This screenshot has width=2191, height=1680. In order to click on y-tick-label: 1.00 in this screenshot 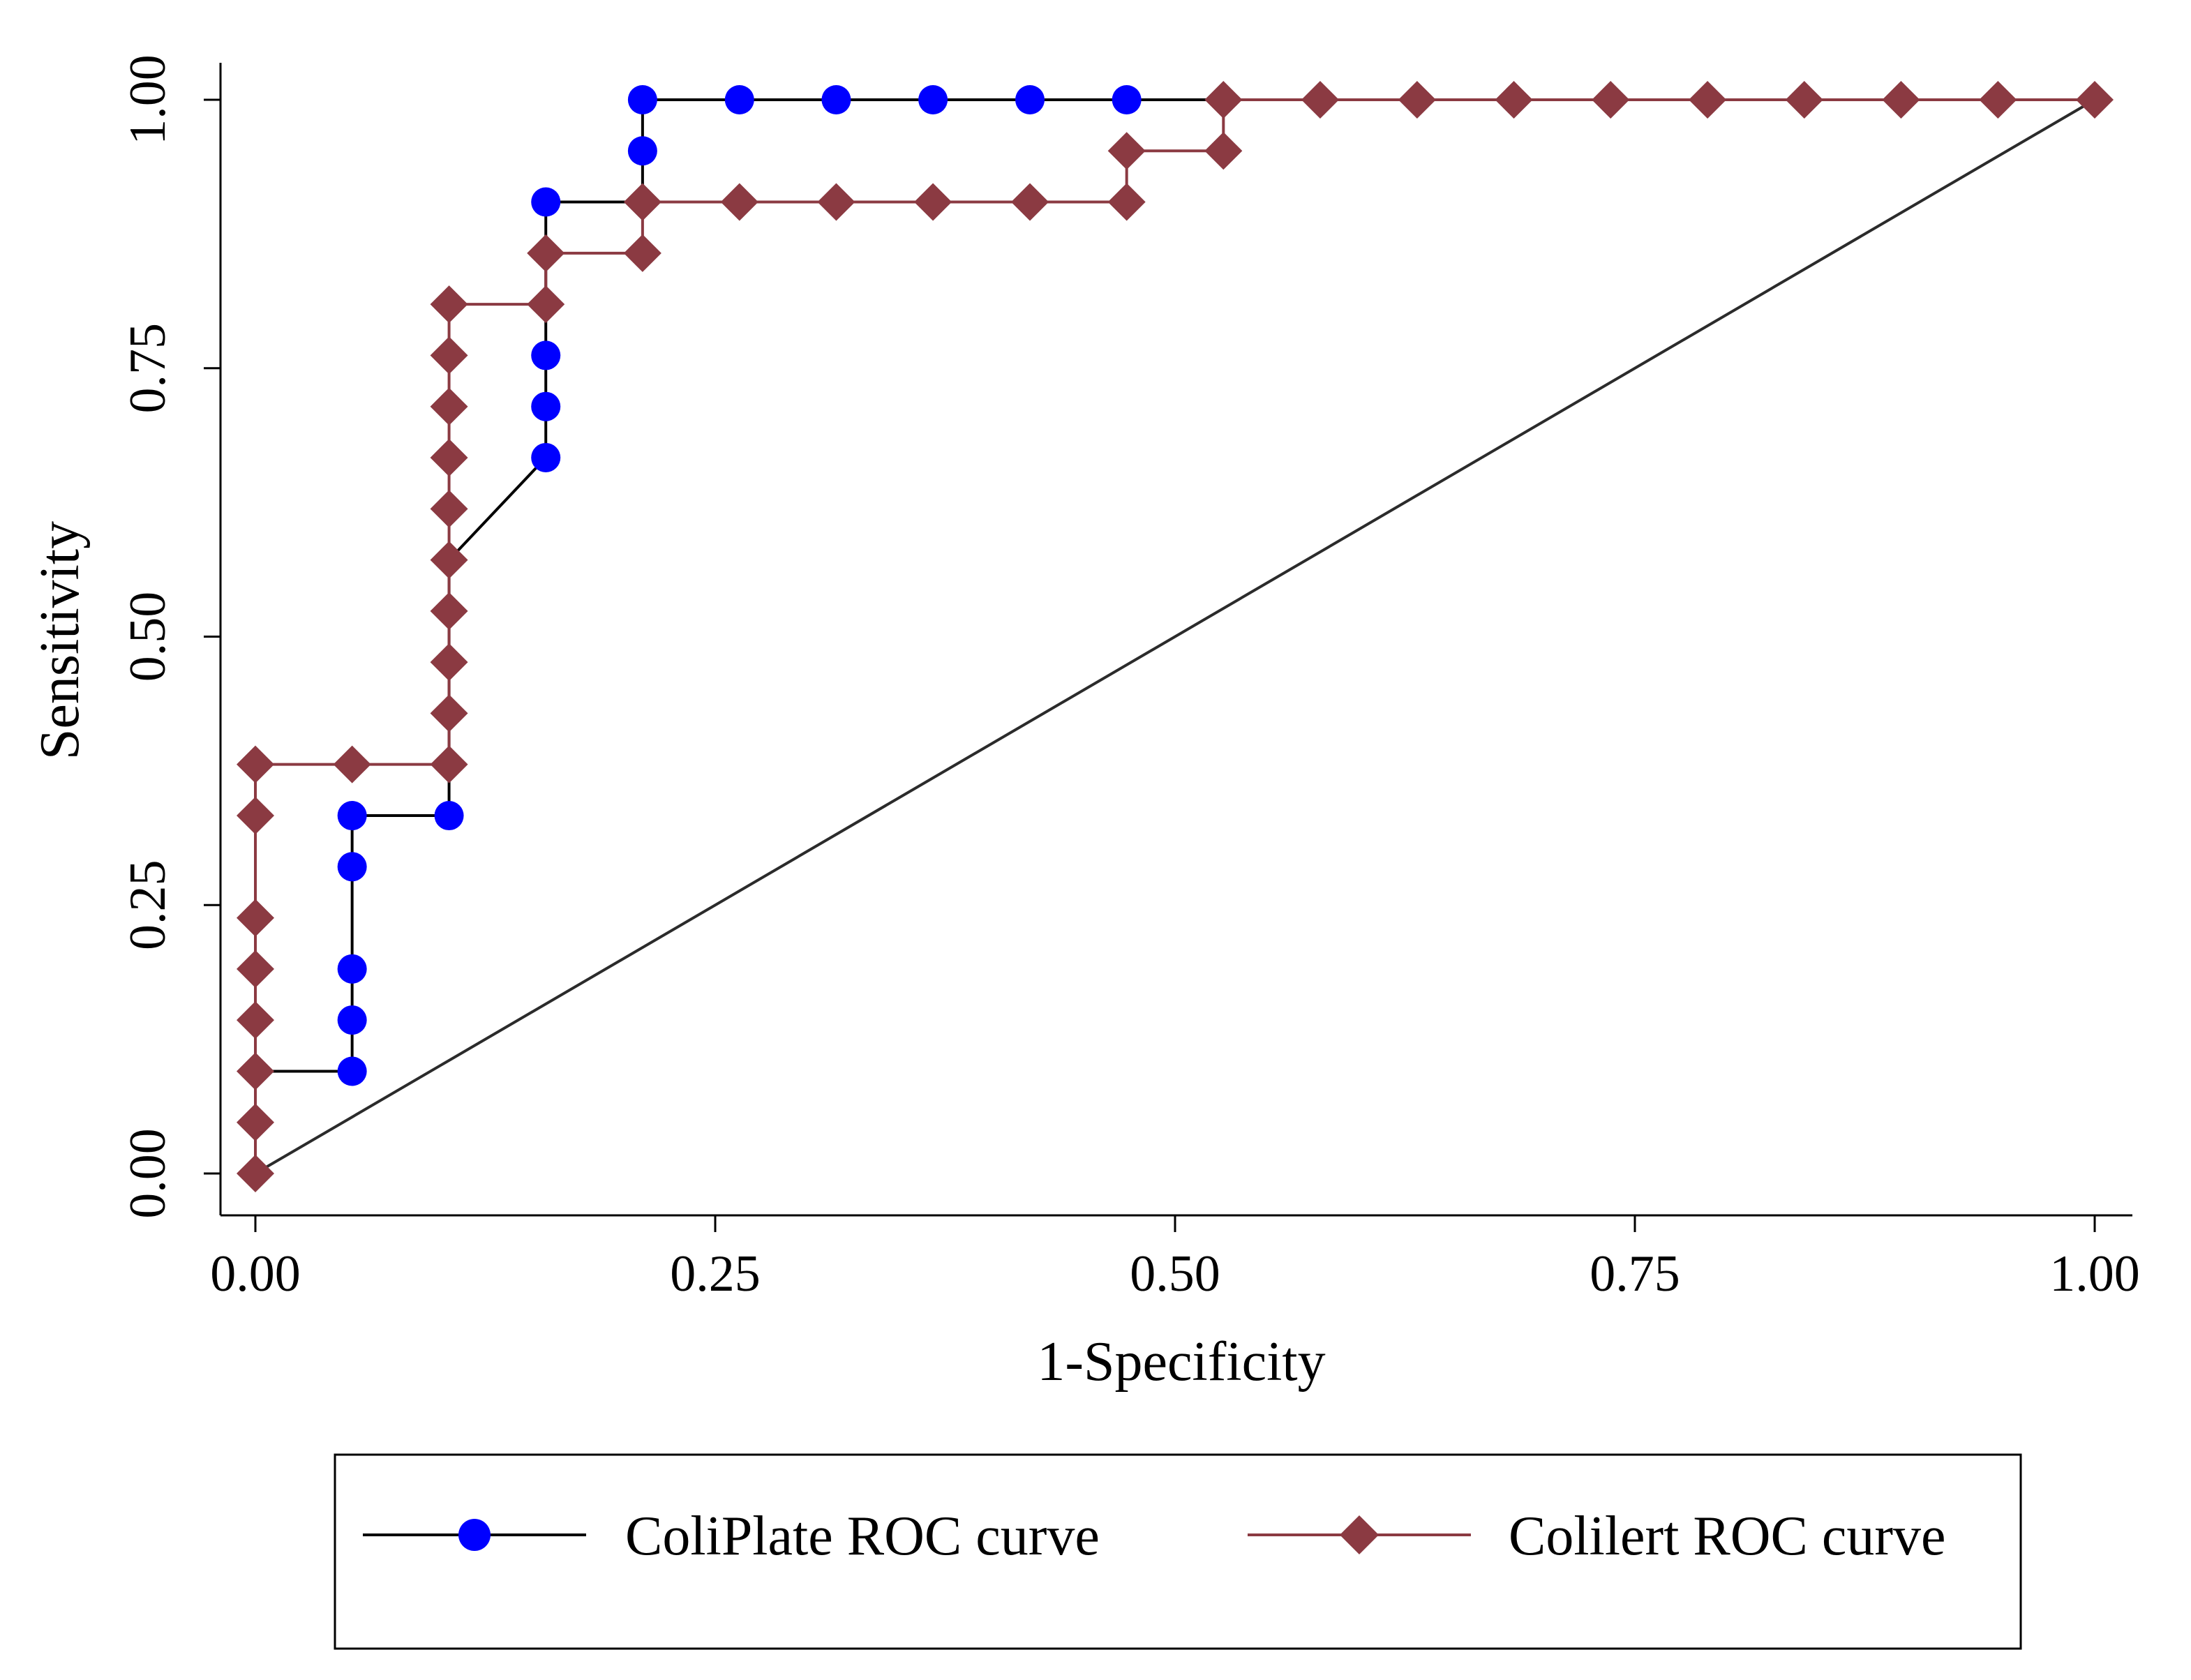, I will do `click(148, 100)`.